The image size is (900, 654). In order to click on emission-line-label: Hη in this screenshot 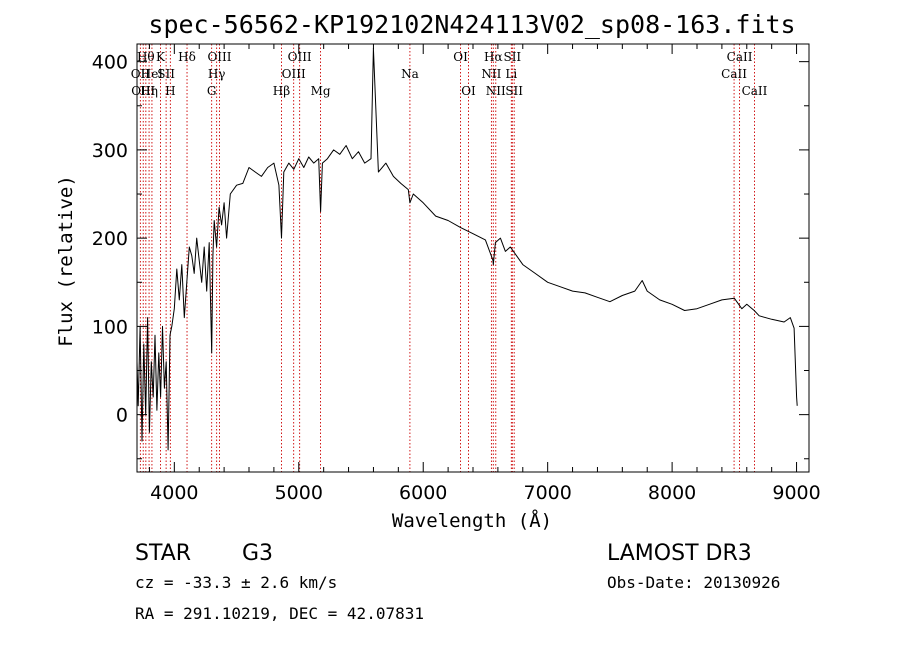, I will do `click(149, 91)`.